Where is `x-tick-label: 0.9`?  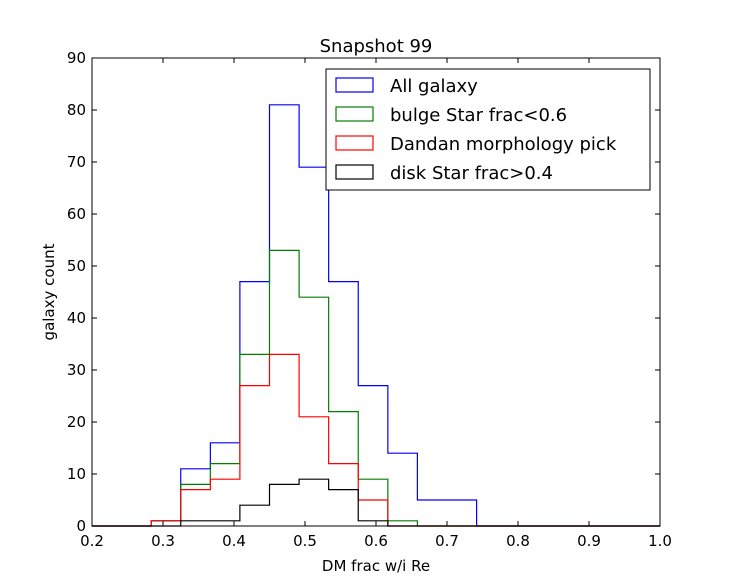 x-tick-label: 0.9 is located at coordinates (589, 541).